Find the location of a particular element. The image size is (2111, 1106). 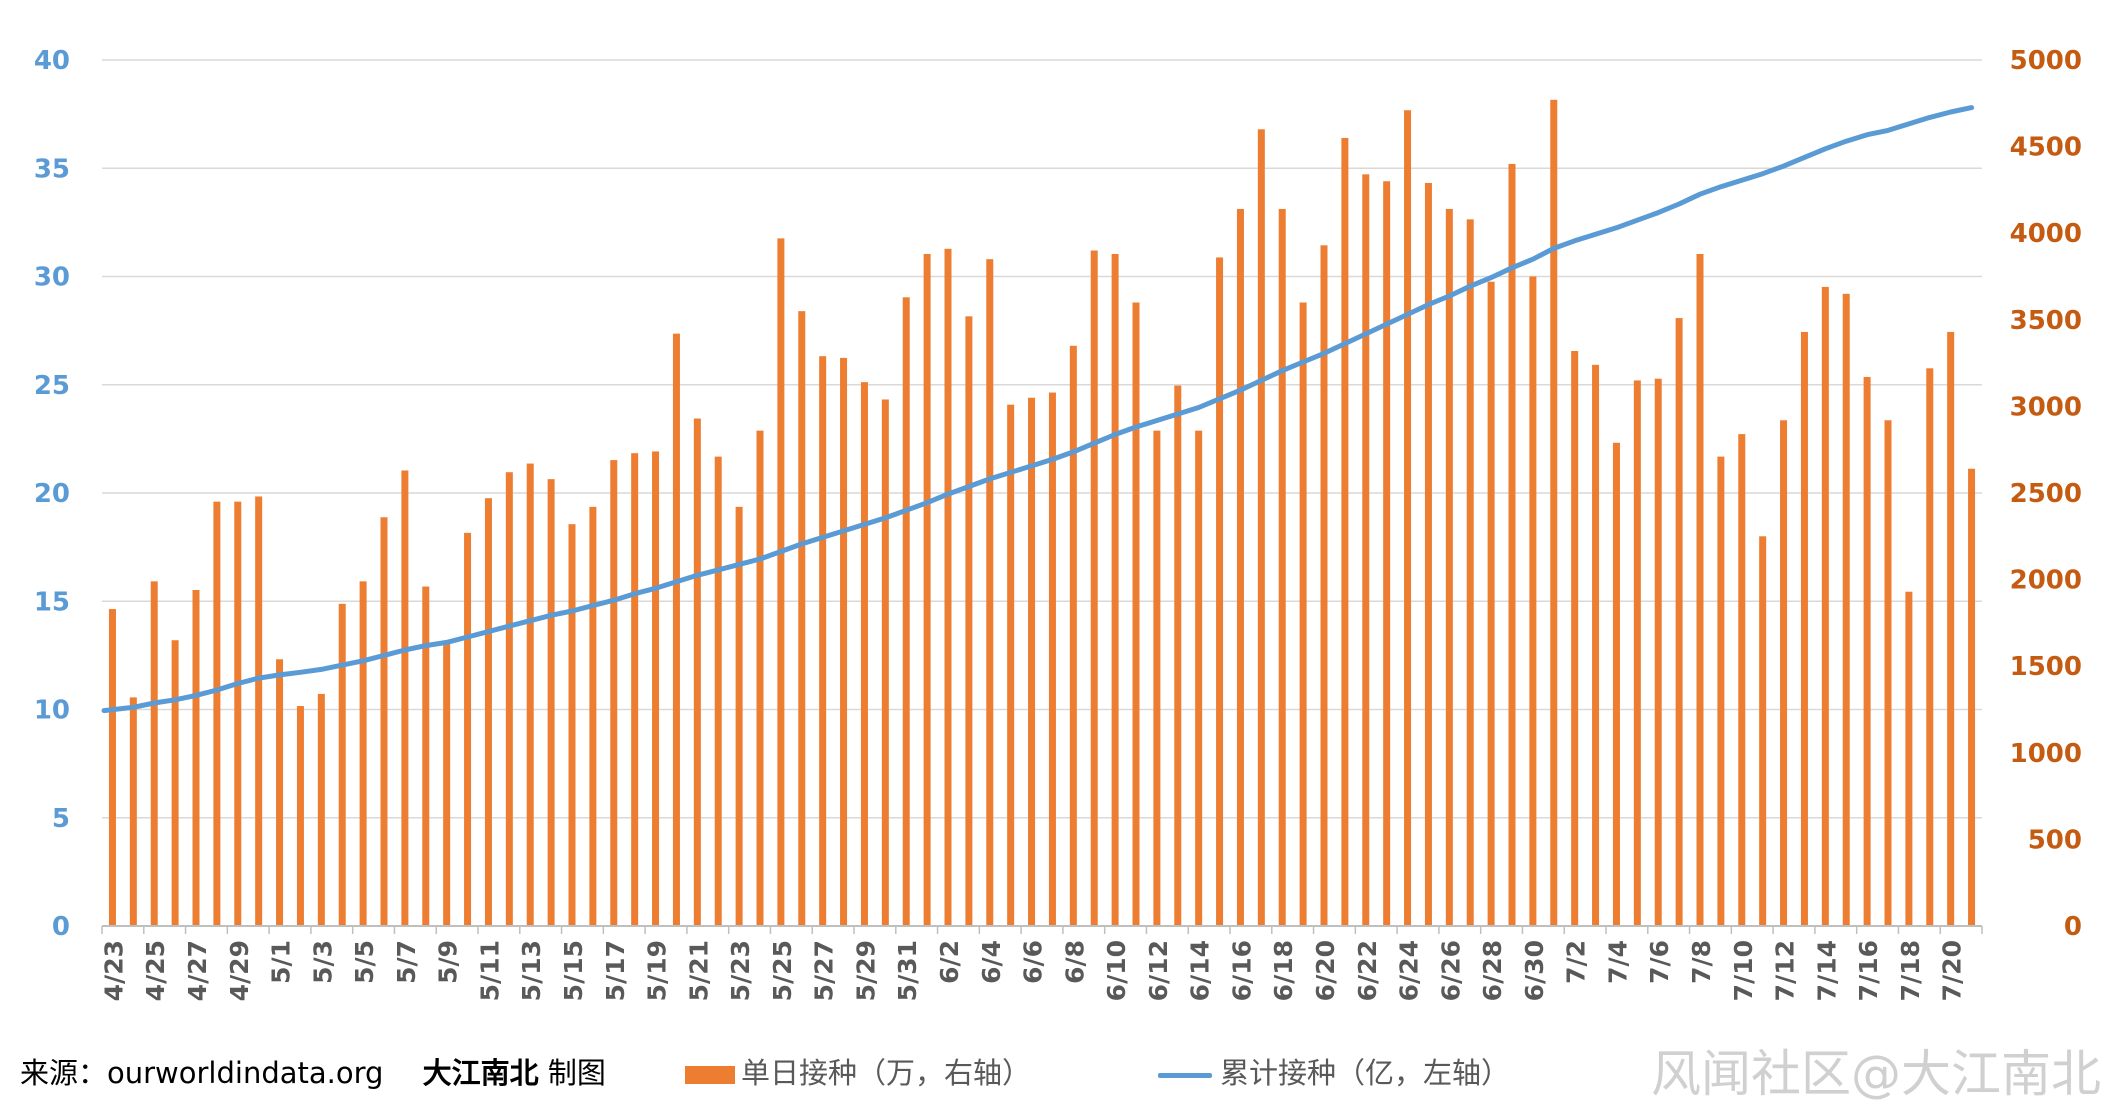

x-tick-label: 6/14 is located at coordinates (1200, 970).